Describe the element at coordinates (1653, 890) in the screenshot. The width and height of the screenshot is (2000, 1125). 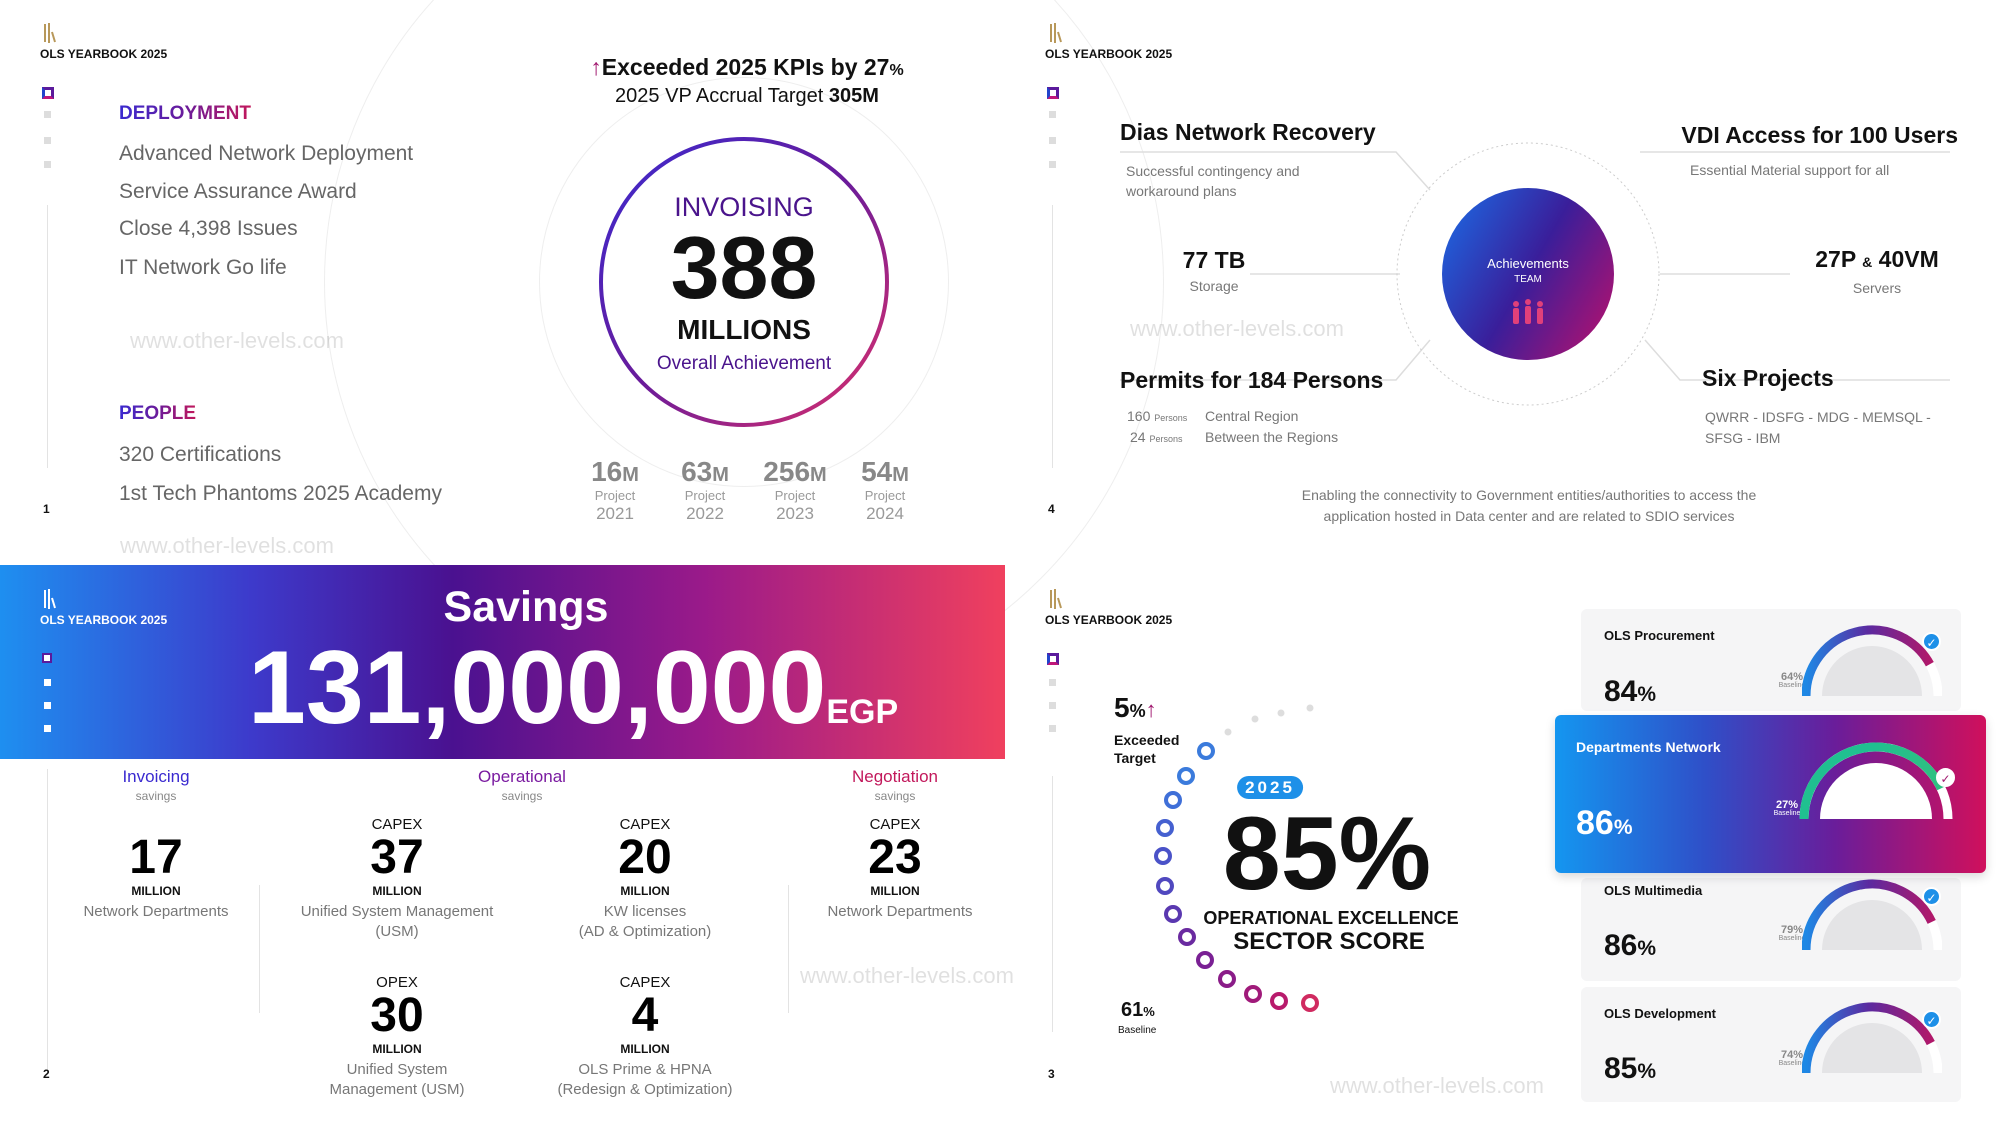
I see `card-title: OLS Multimedia` at that location.